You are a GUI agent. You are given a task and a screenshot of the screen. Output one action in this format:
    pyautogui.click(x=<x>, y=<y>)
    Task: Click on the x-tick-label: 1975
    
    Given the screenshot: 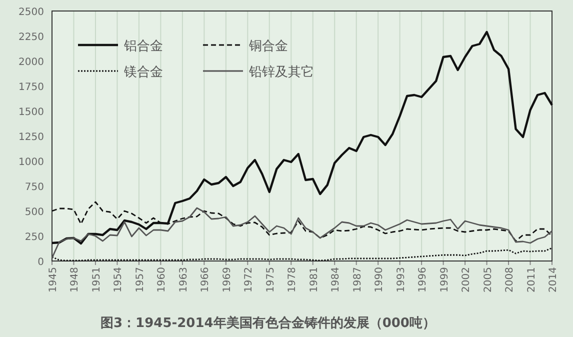 What is the action you would take?
    pyautogui.click(x=270, y=279)
    